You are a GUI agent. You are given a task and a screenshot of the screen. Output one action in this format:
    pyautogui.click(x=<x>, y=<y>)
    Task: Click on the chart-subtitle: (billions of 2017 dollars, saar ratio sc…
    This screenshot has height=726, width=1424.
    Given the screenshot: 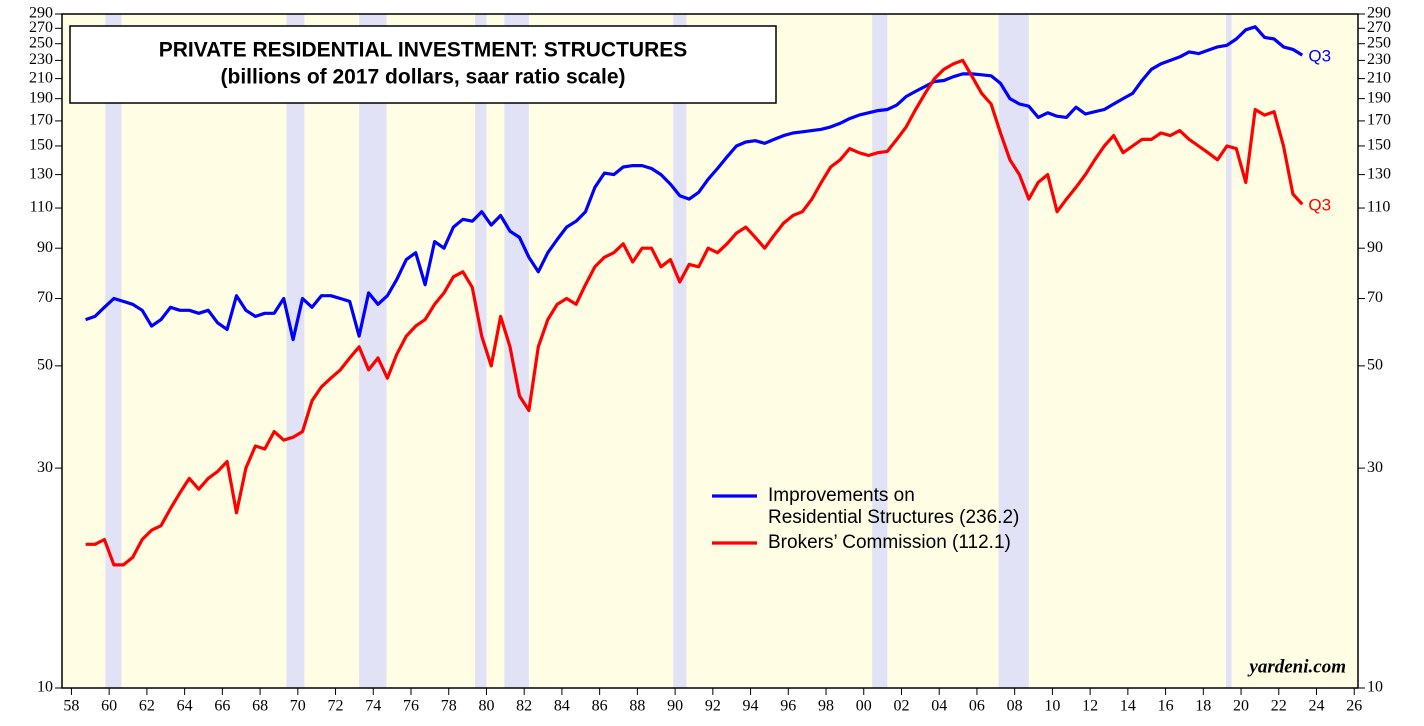 What is the action you would take?
    pyautogui.click(x=423, y=77)
    